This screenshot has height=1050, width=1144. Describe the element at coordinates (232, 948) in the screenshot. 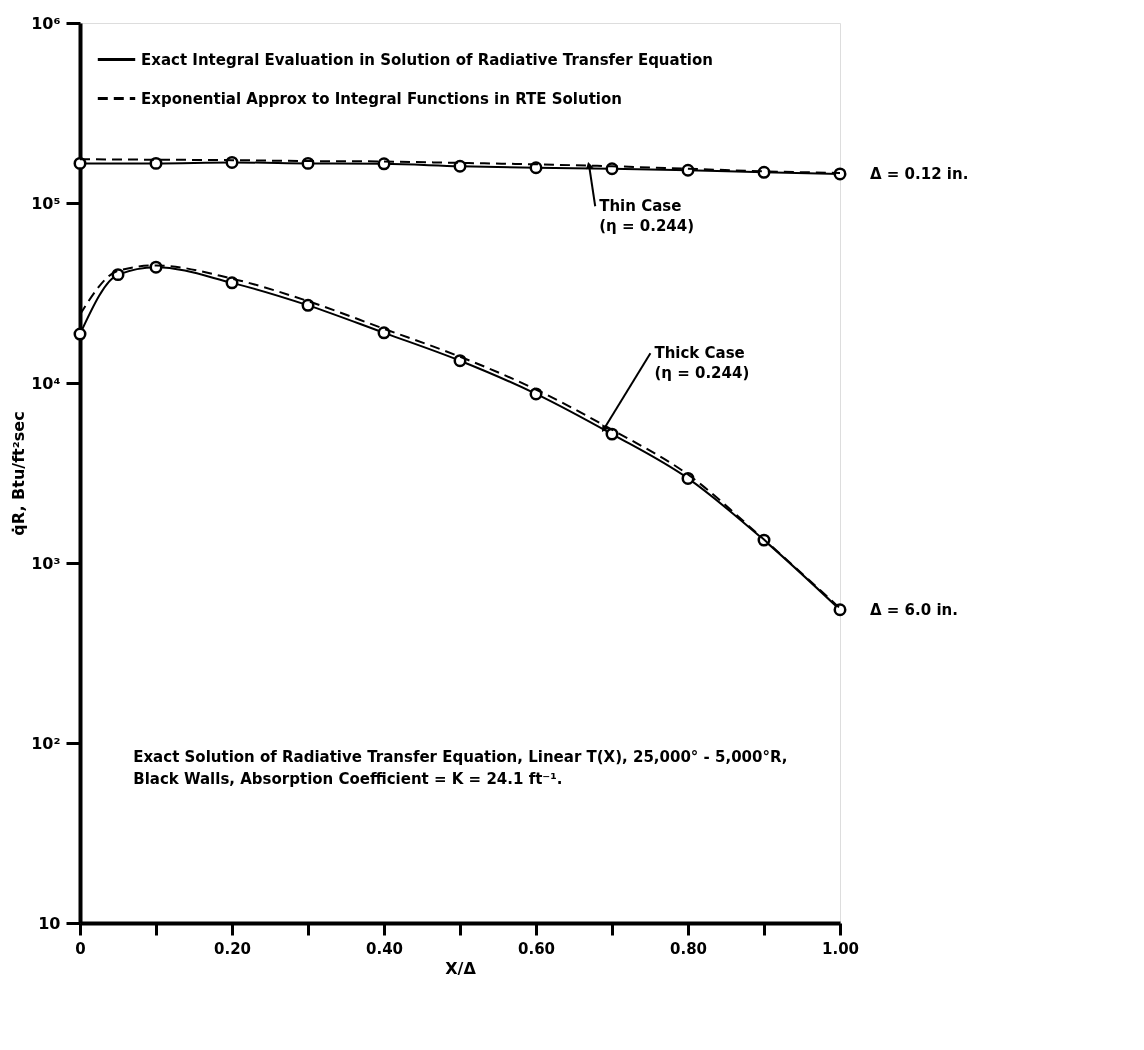

I see `x-tick-label: 0.20` at that location.